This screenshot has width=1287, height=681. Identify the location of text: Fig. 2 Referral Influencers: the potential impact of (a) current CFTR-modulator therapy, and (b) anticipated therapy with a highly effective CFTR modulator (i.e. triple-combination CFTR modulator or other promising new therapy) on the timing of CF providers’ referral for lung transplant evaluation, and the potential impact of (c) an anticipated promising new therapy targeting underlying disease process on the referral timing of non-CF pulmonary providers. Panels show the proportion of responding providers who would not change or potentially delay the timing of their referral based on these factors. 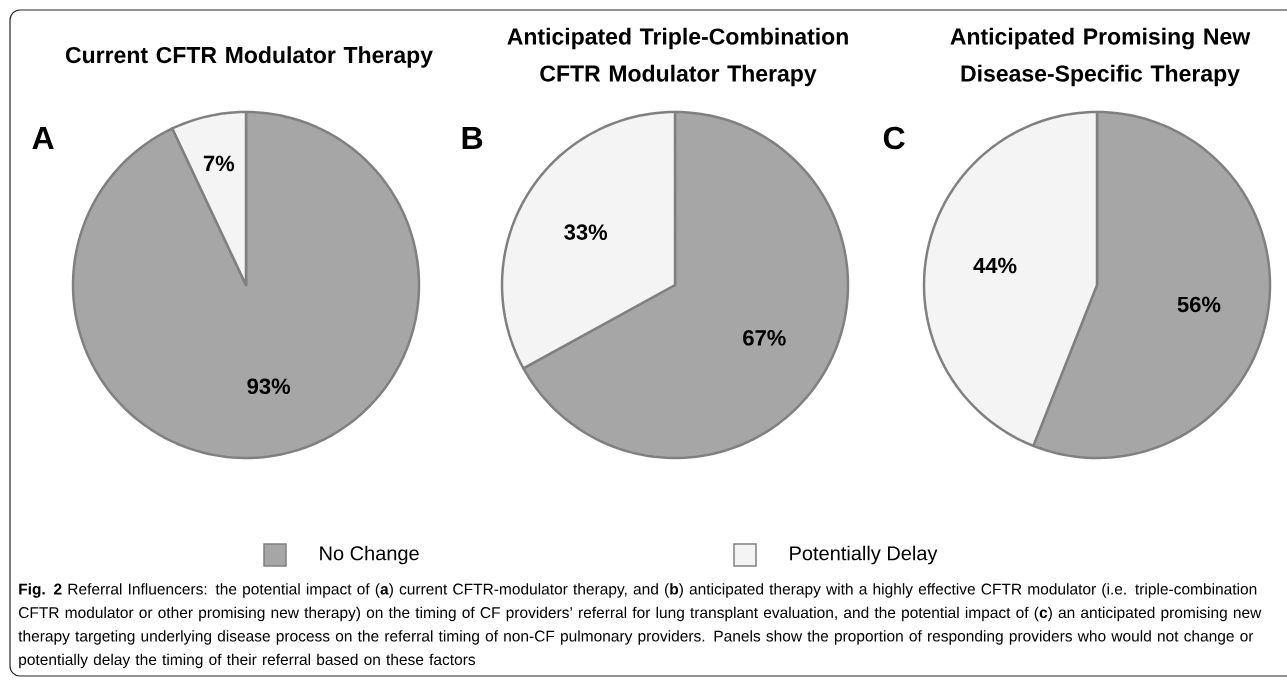
(640, 626).